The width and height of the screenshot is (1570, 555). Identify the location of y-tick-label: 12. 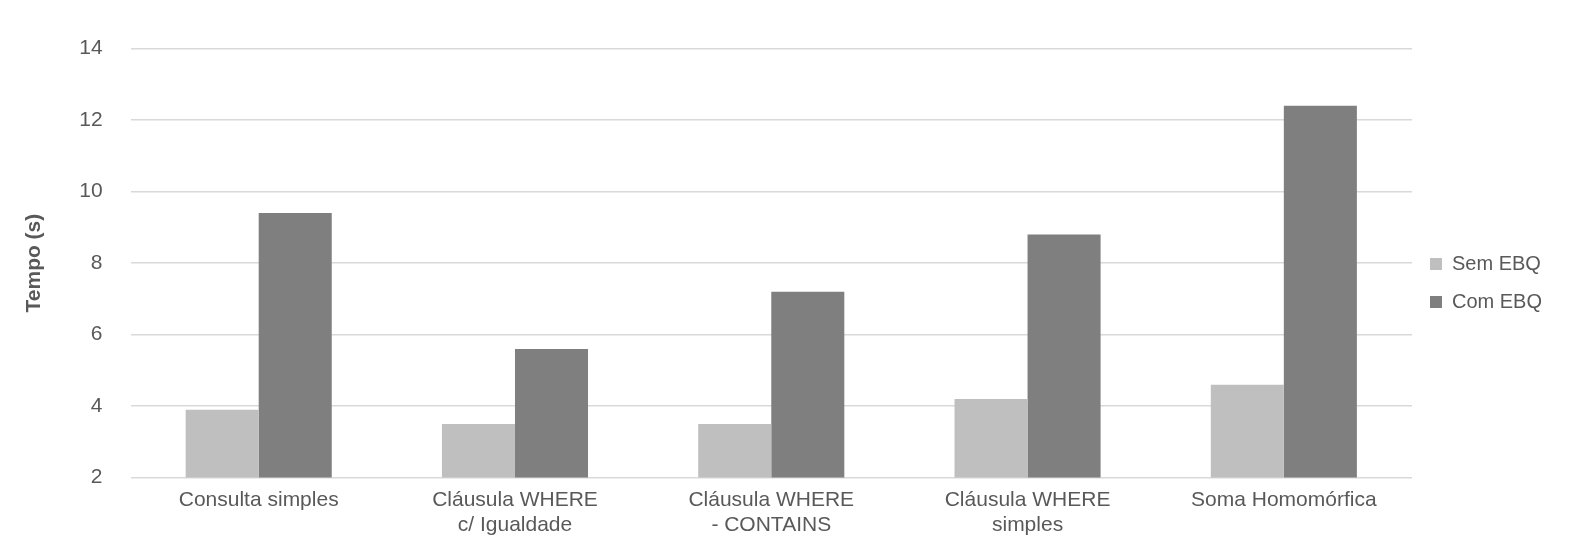
(91, 118).